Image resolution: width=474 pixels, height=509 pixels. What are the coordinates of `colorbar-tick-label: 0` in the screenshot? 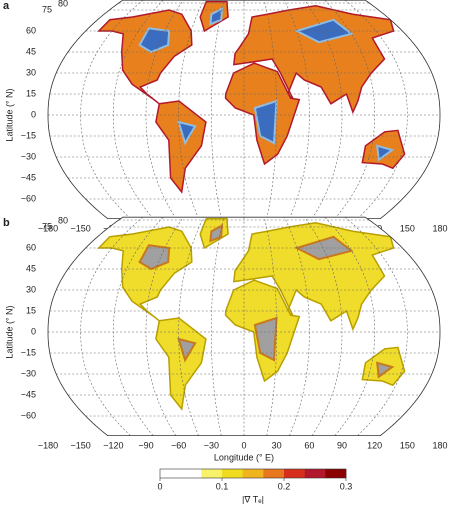 It's located at (159, 486).